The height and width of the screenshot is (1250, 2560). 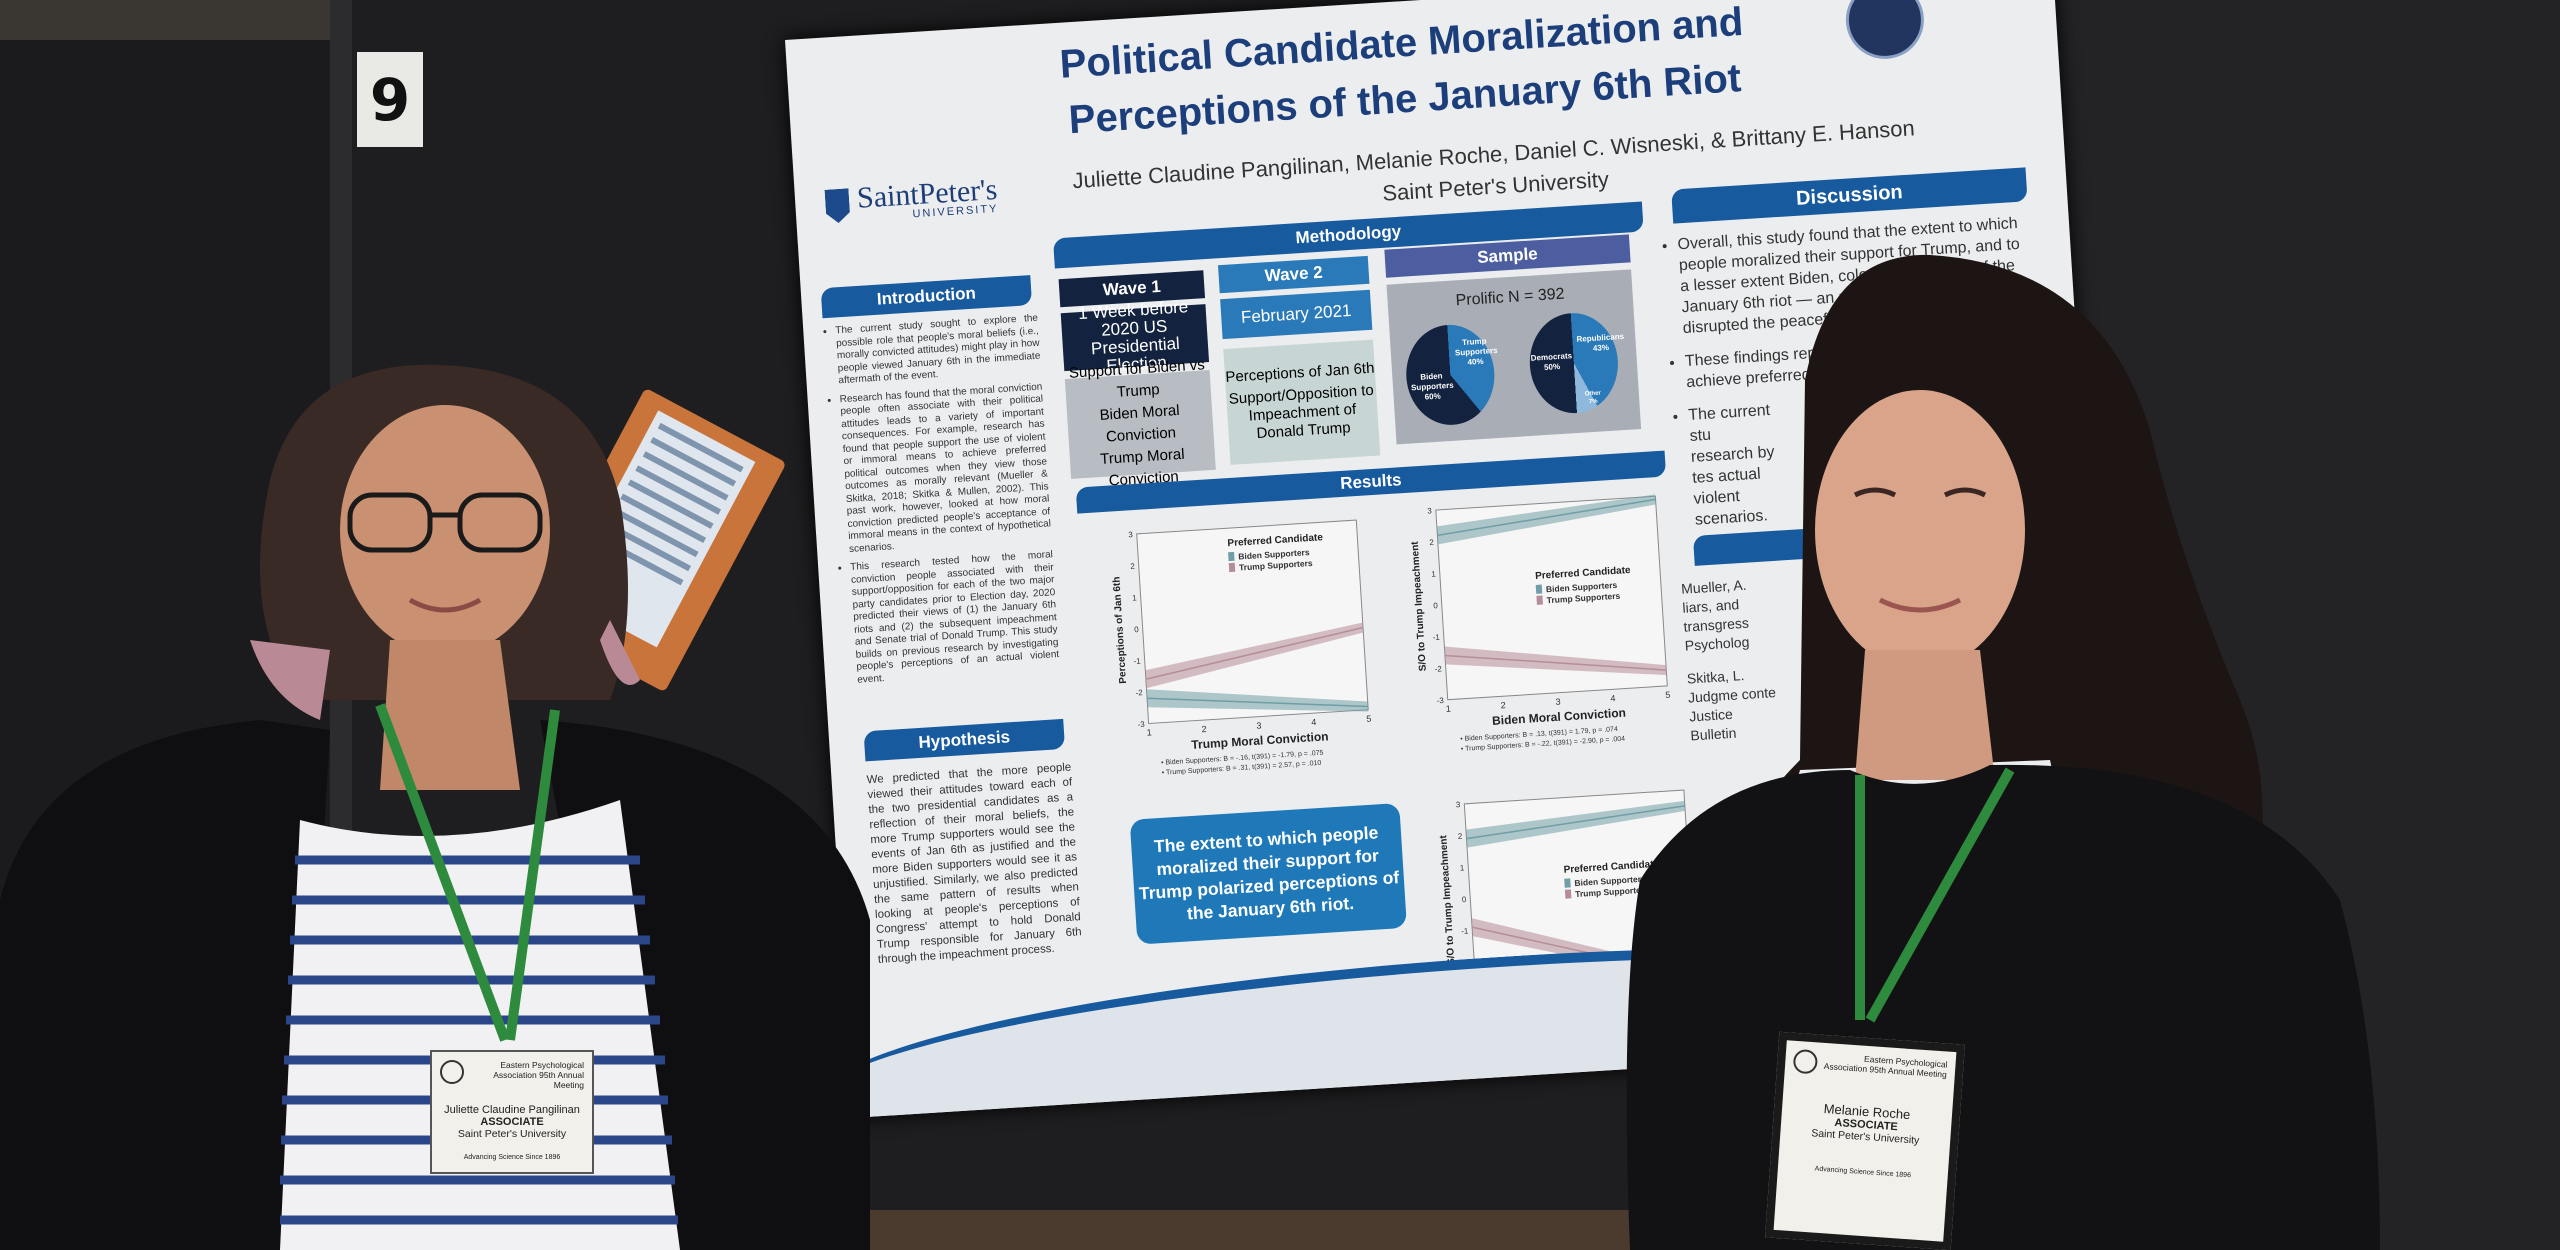 I want to click on face-left, so click(x=445, y=530).